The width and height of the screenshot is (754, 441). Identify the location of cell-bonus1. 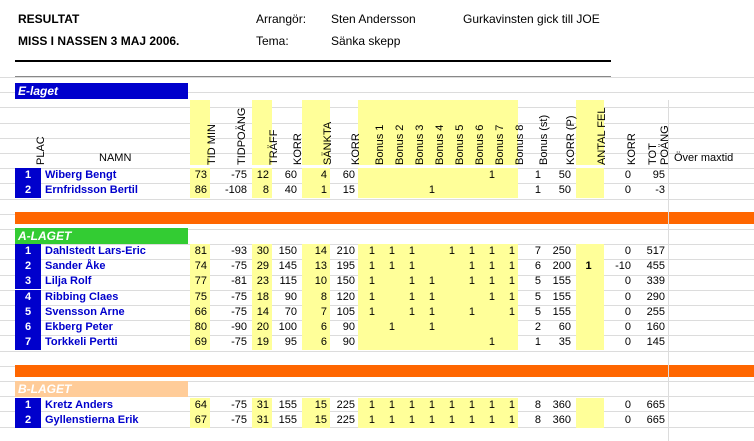
(366, 327).